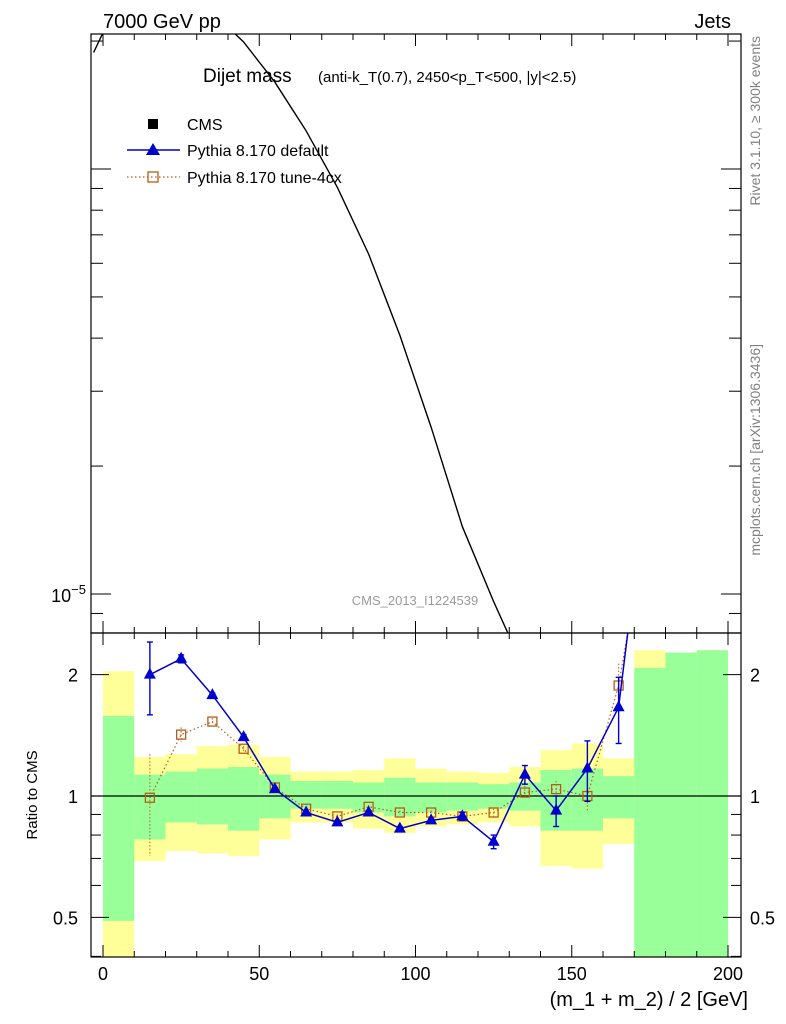  I want to click on x-tick-label: 150, so click(572, 974).